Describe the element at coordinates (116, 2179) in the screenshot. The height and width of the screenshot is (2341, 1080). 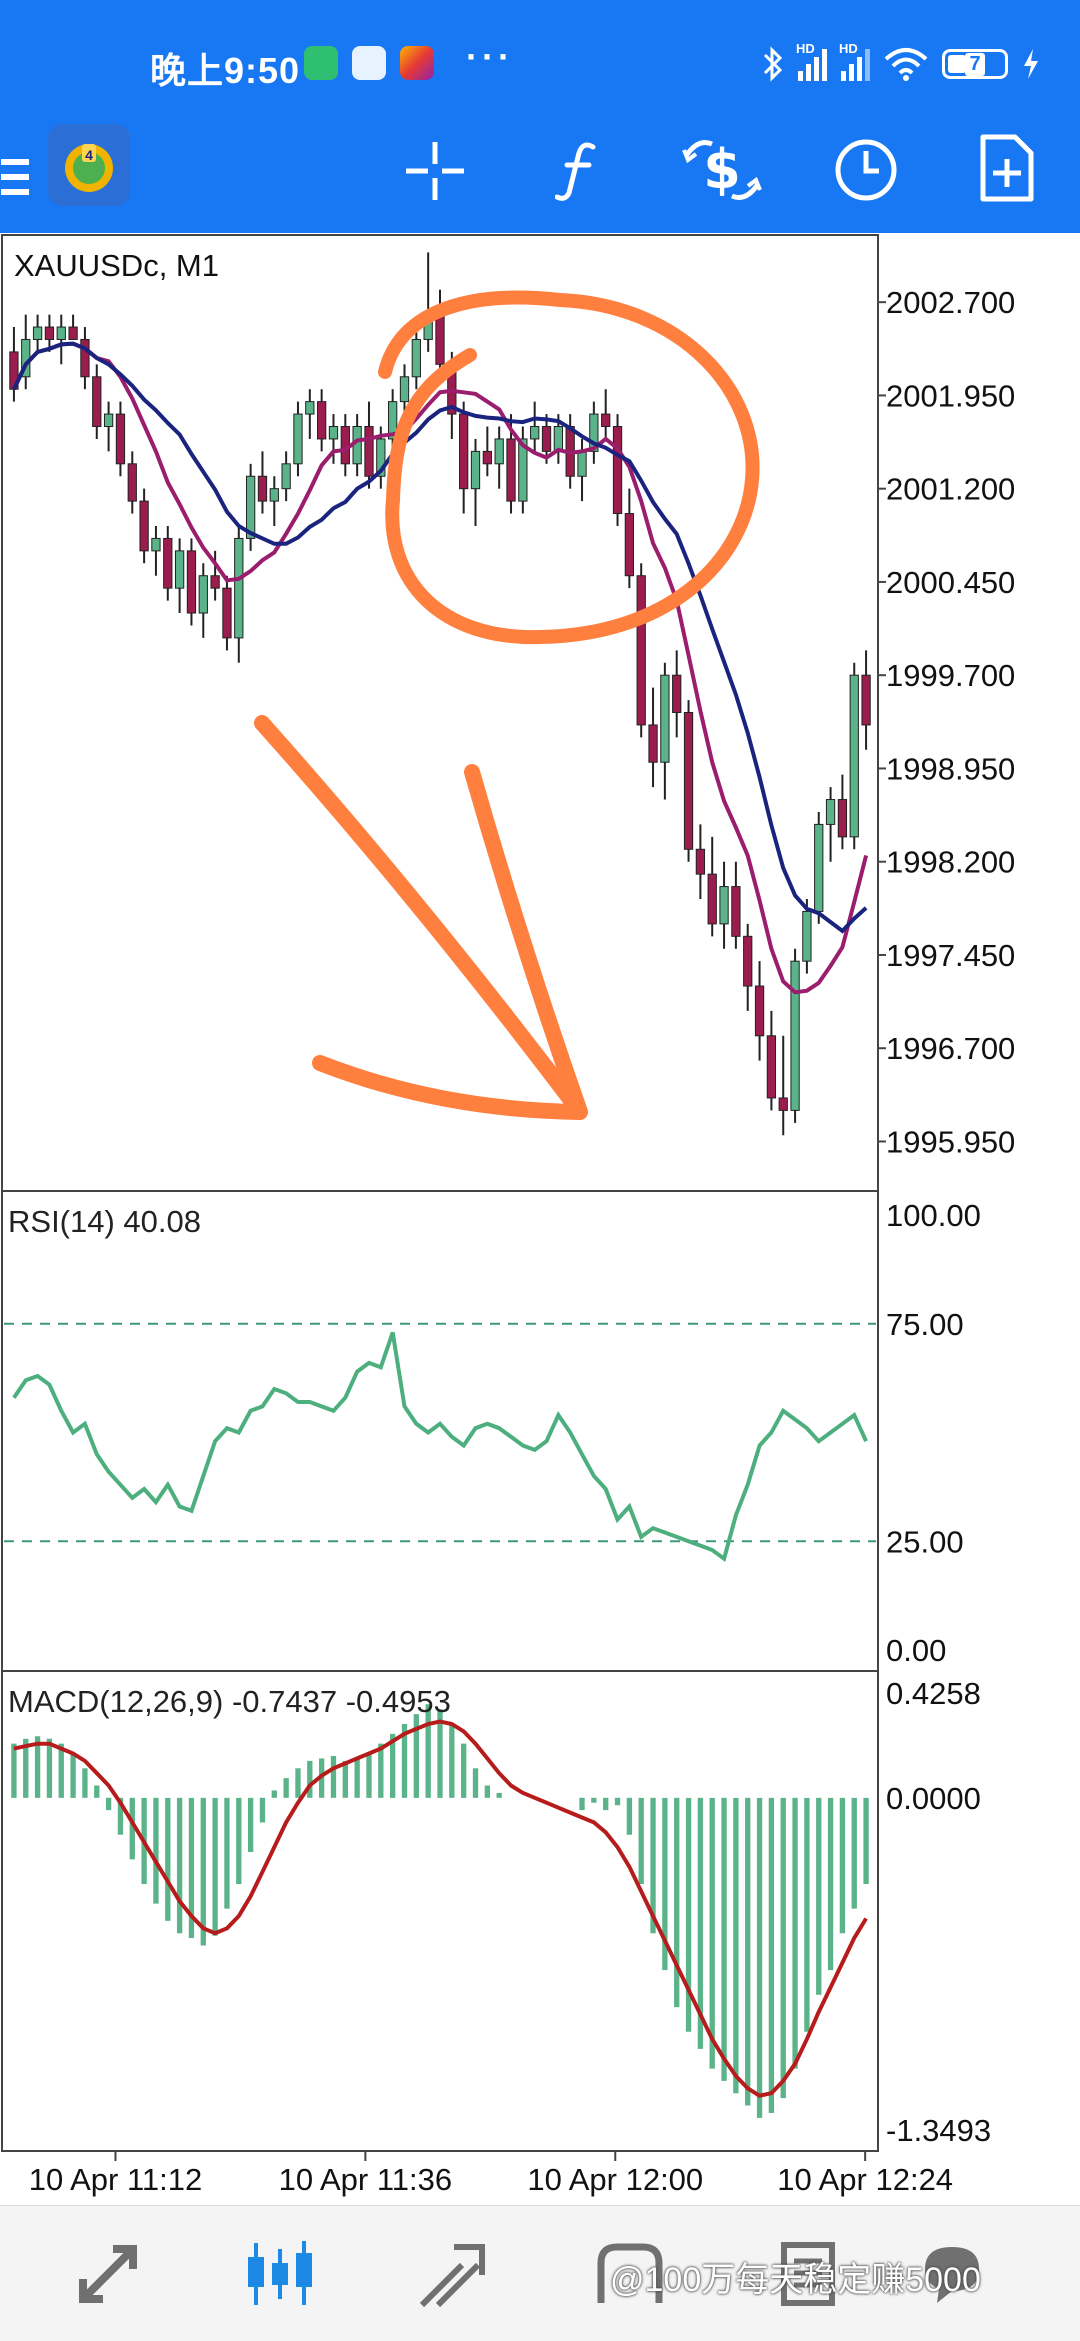
I see `time-tick-label: 10 Apr 11:12` at that location.